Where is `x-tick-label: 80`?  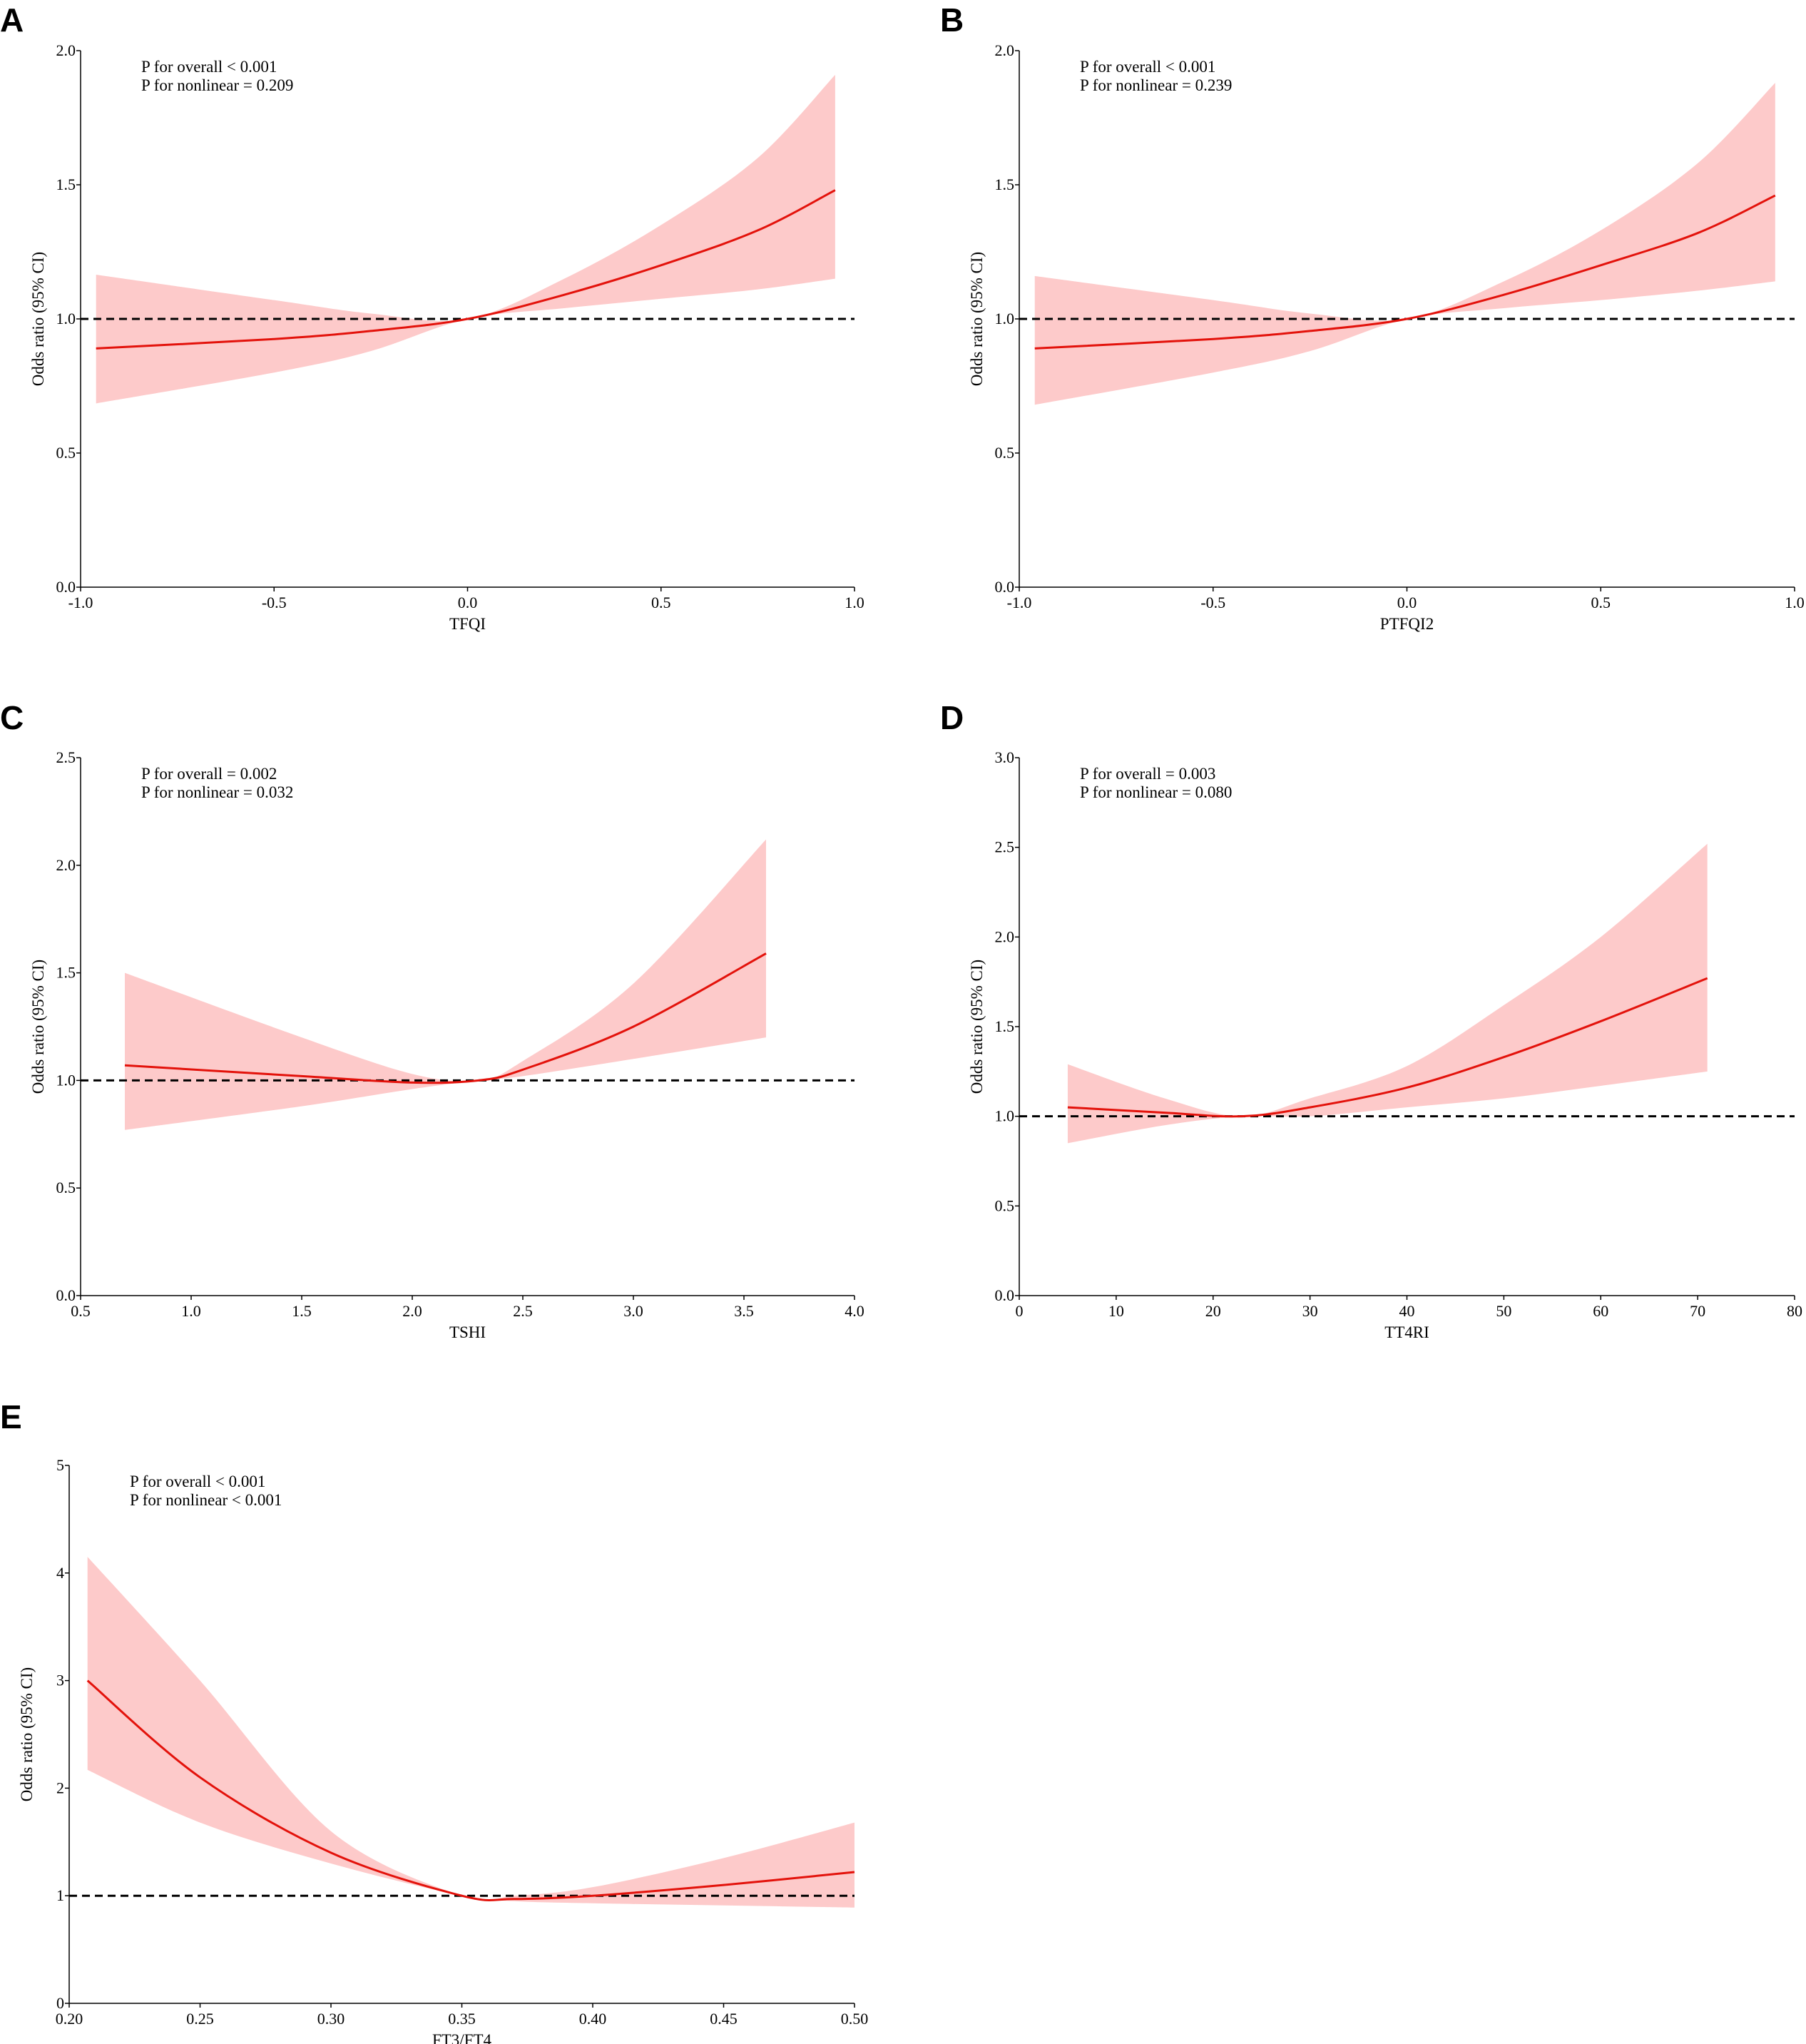
x-tick-label: 80 is located at coordinates (1795, 1311).